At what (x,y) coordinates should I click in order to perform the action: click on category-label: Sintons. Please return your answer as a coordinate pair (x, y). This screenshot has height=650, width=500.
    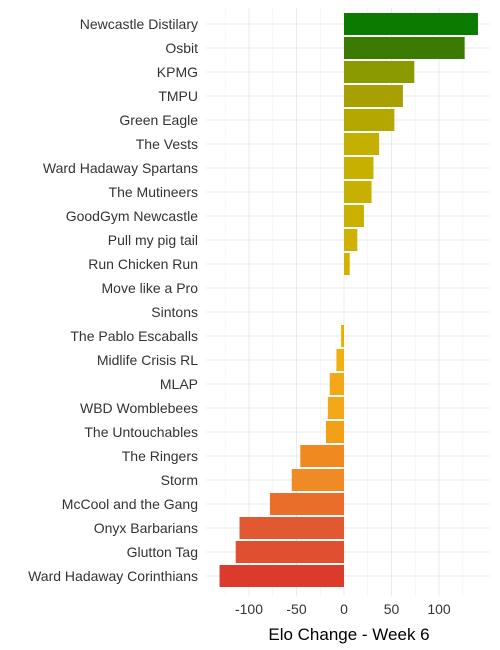
    Looking at the image, I should click on (174, 312).